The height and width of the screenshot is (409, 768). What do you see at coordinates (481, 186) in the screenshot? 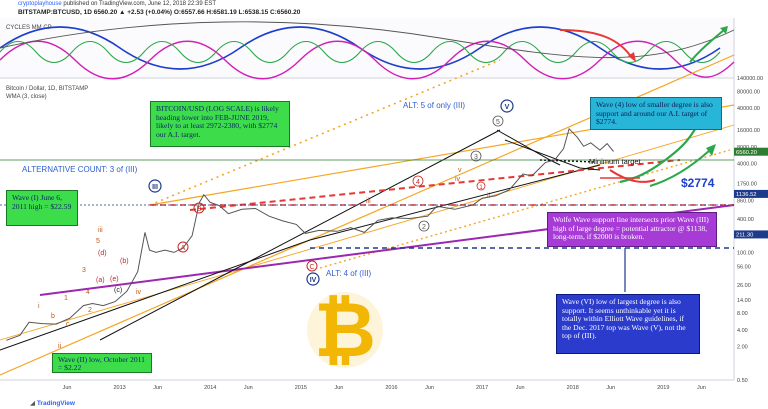
I see `wave-circ1-circle` at bounding box center [481, 186].